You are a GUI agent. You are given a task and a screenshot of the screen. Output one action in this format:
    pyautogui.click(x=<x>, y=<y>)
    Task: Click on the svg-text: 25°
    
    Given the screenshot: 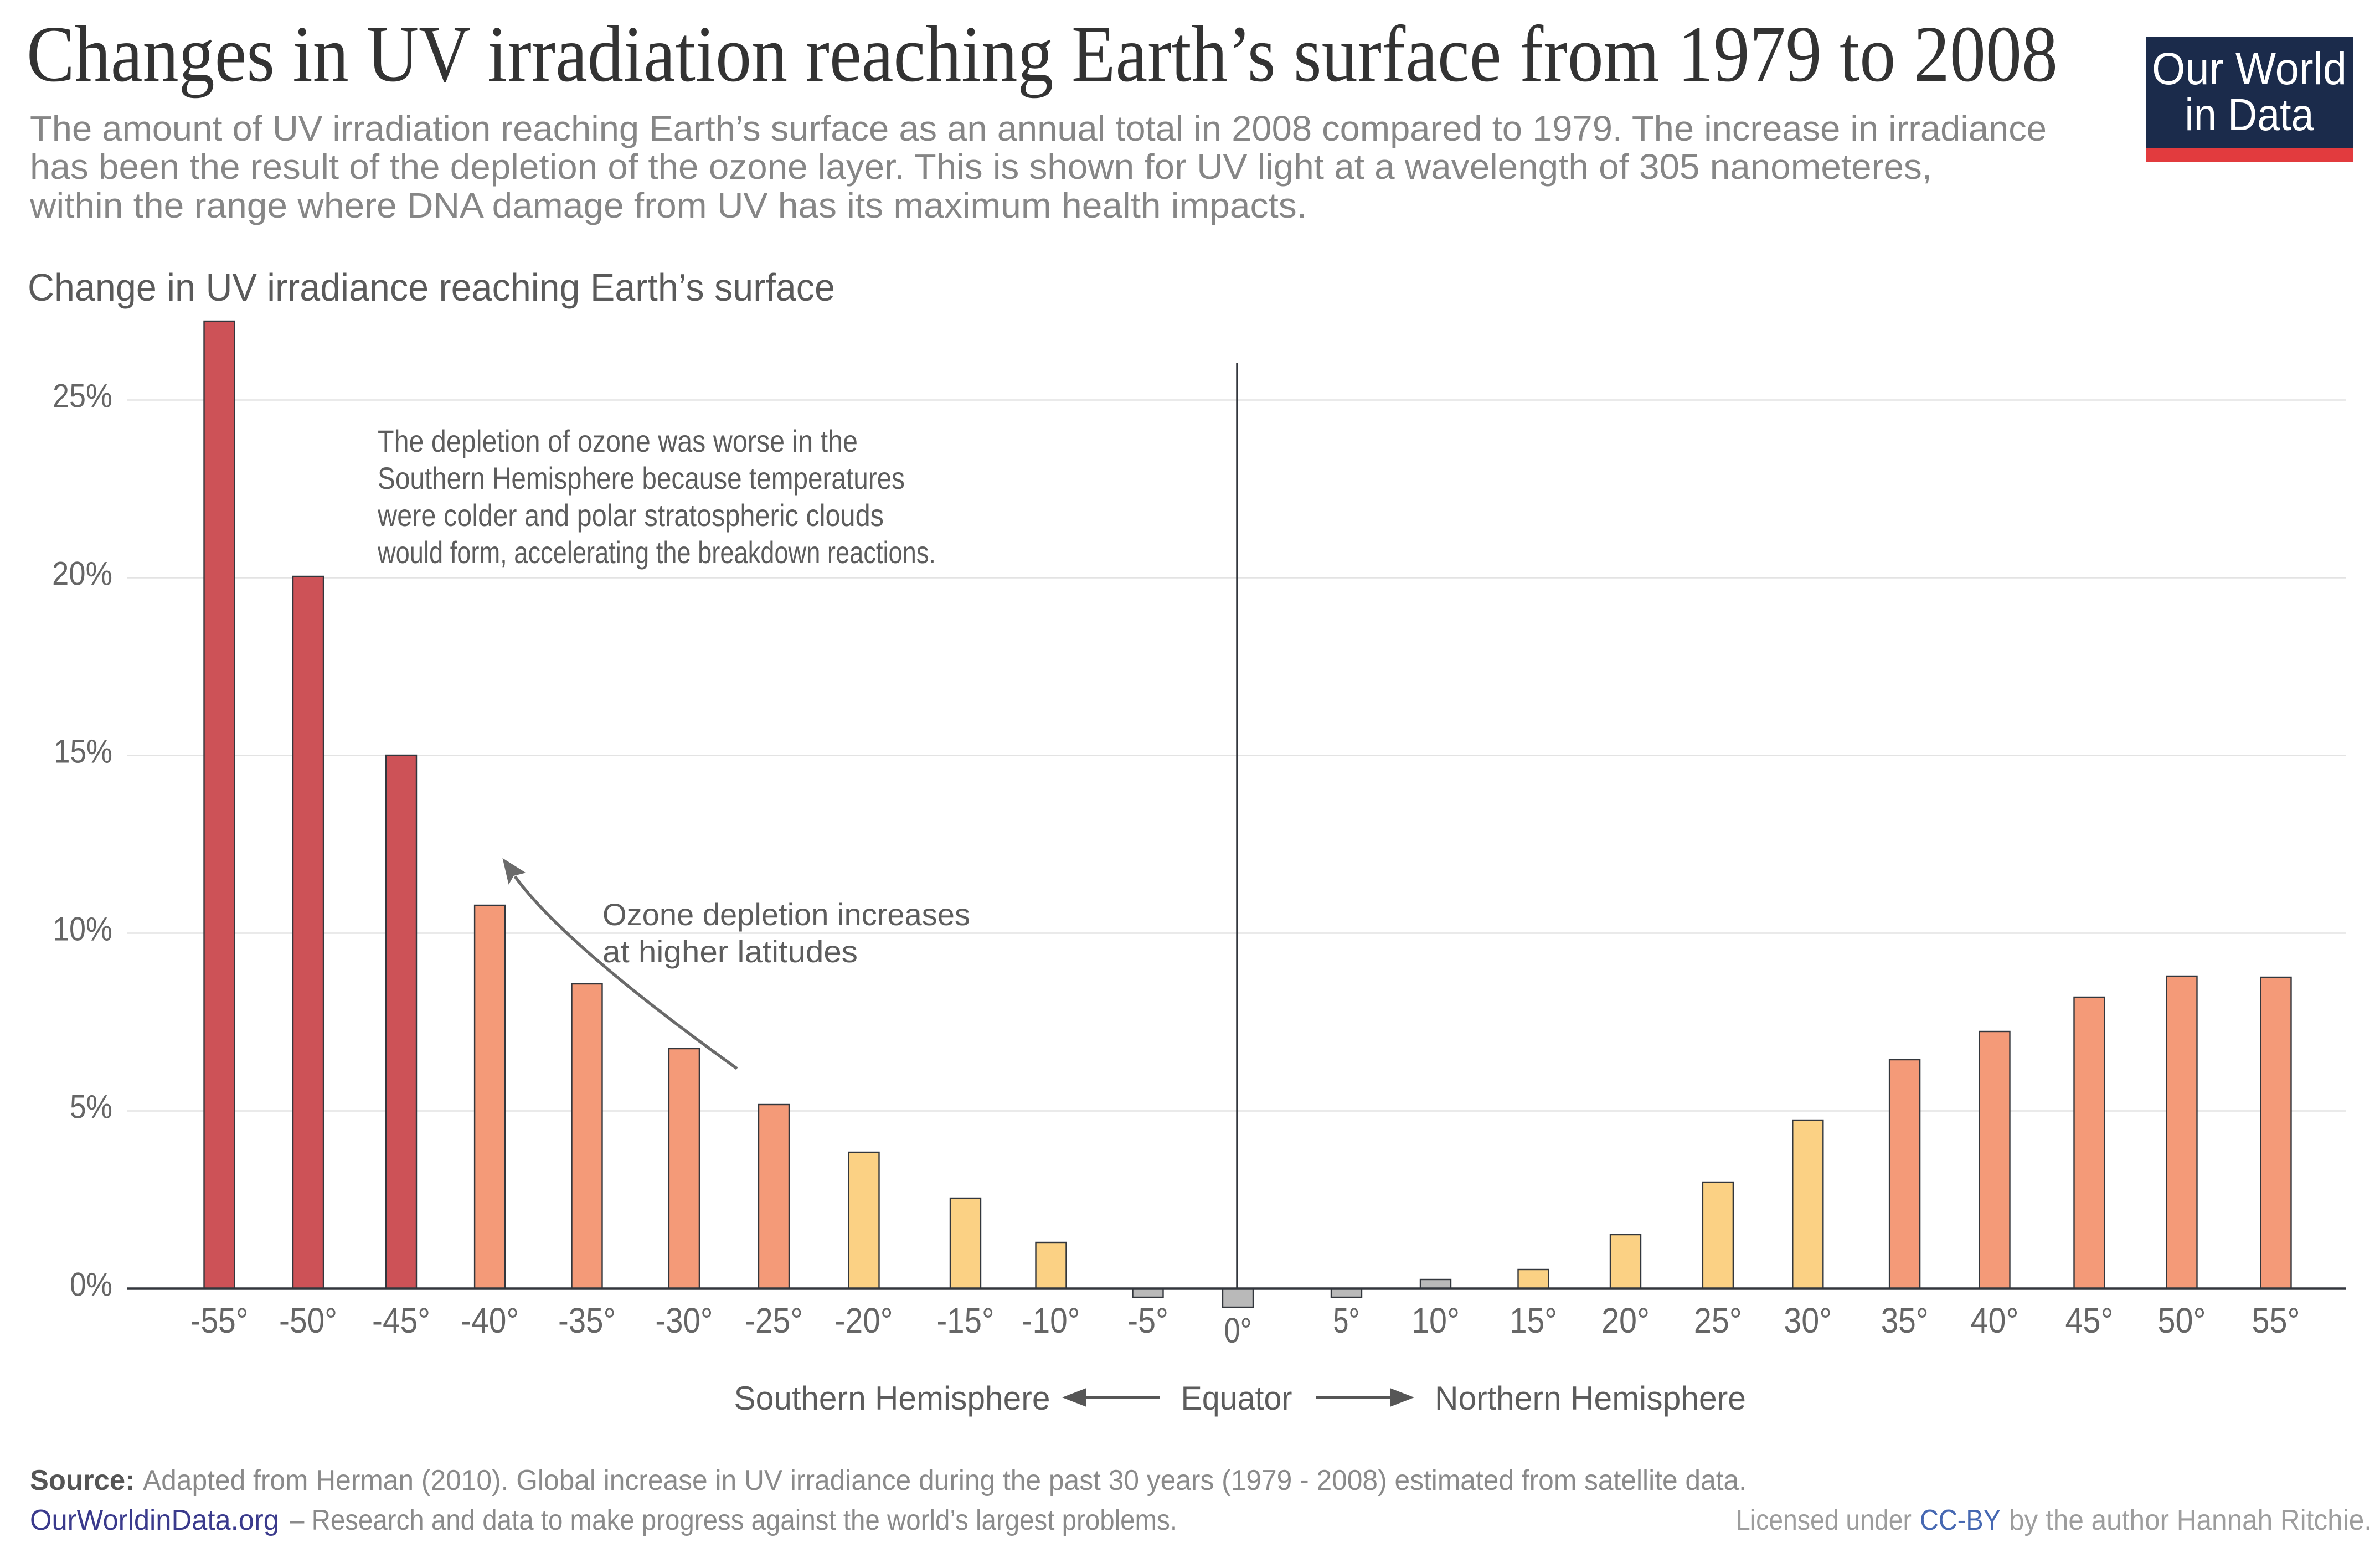 What is the action you would take?
    pyautogui.click(x=1718, y=1320)
    